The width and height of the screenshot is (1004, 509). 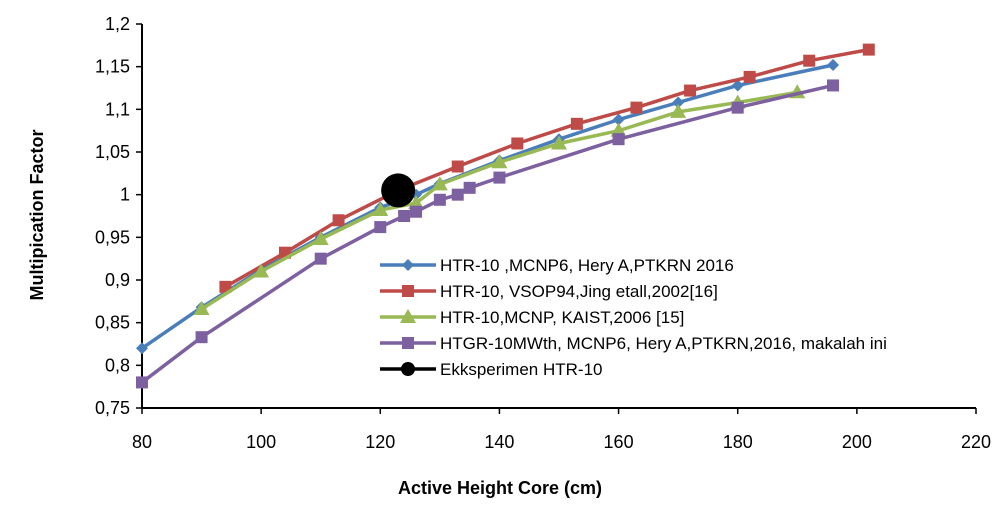 What do you see at coordinates (857, 442) in the screenshot?
I see `x-tick-label: 200` at bounding box center [857, 442].